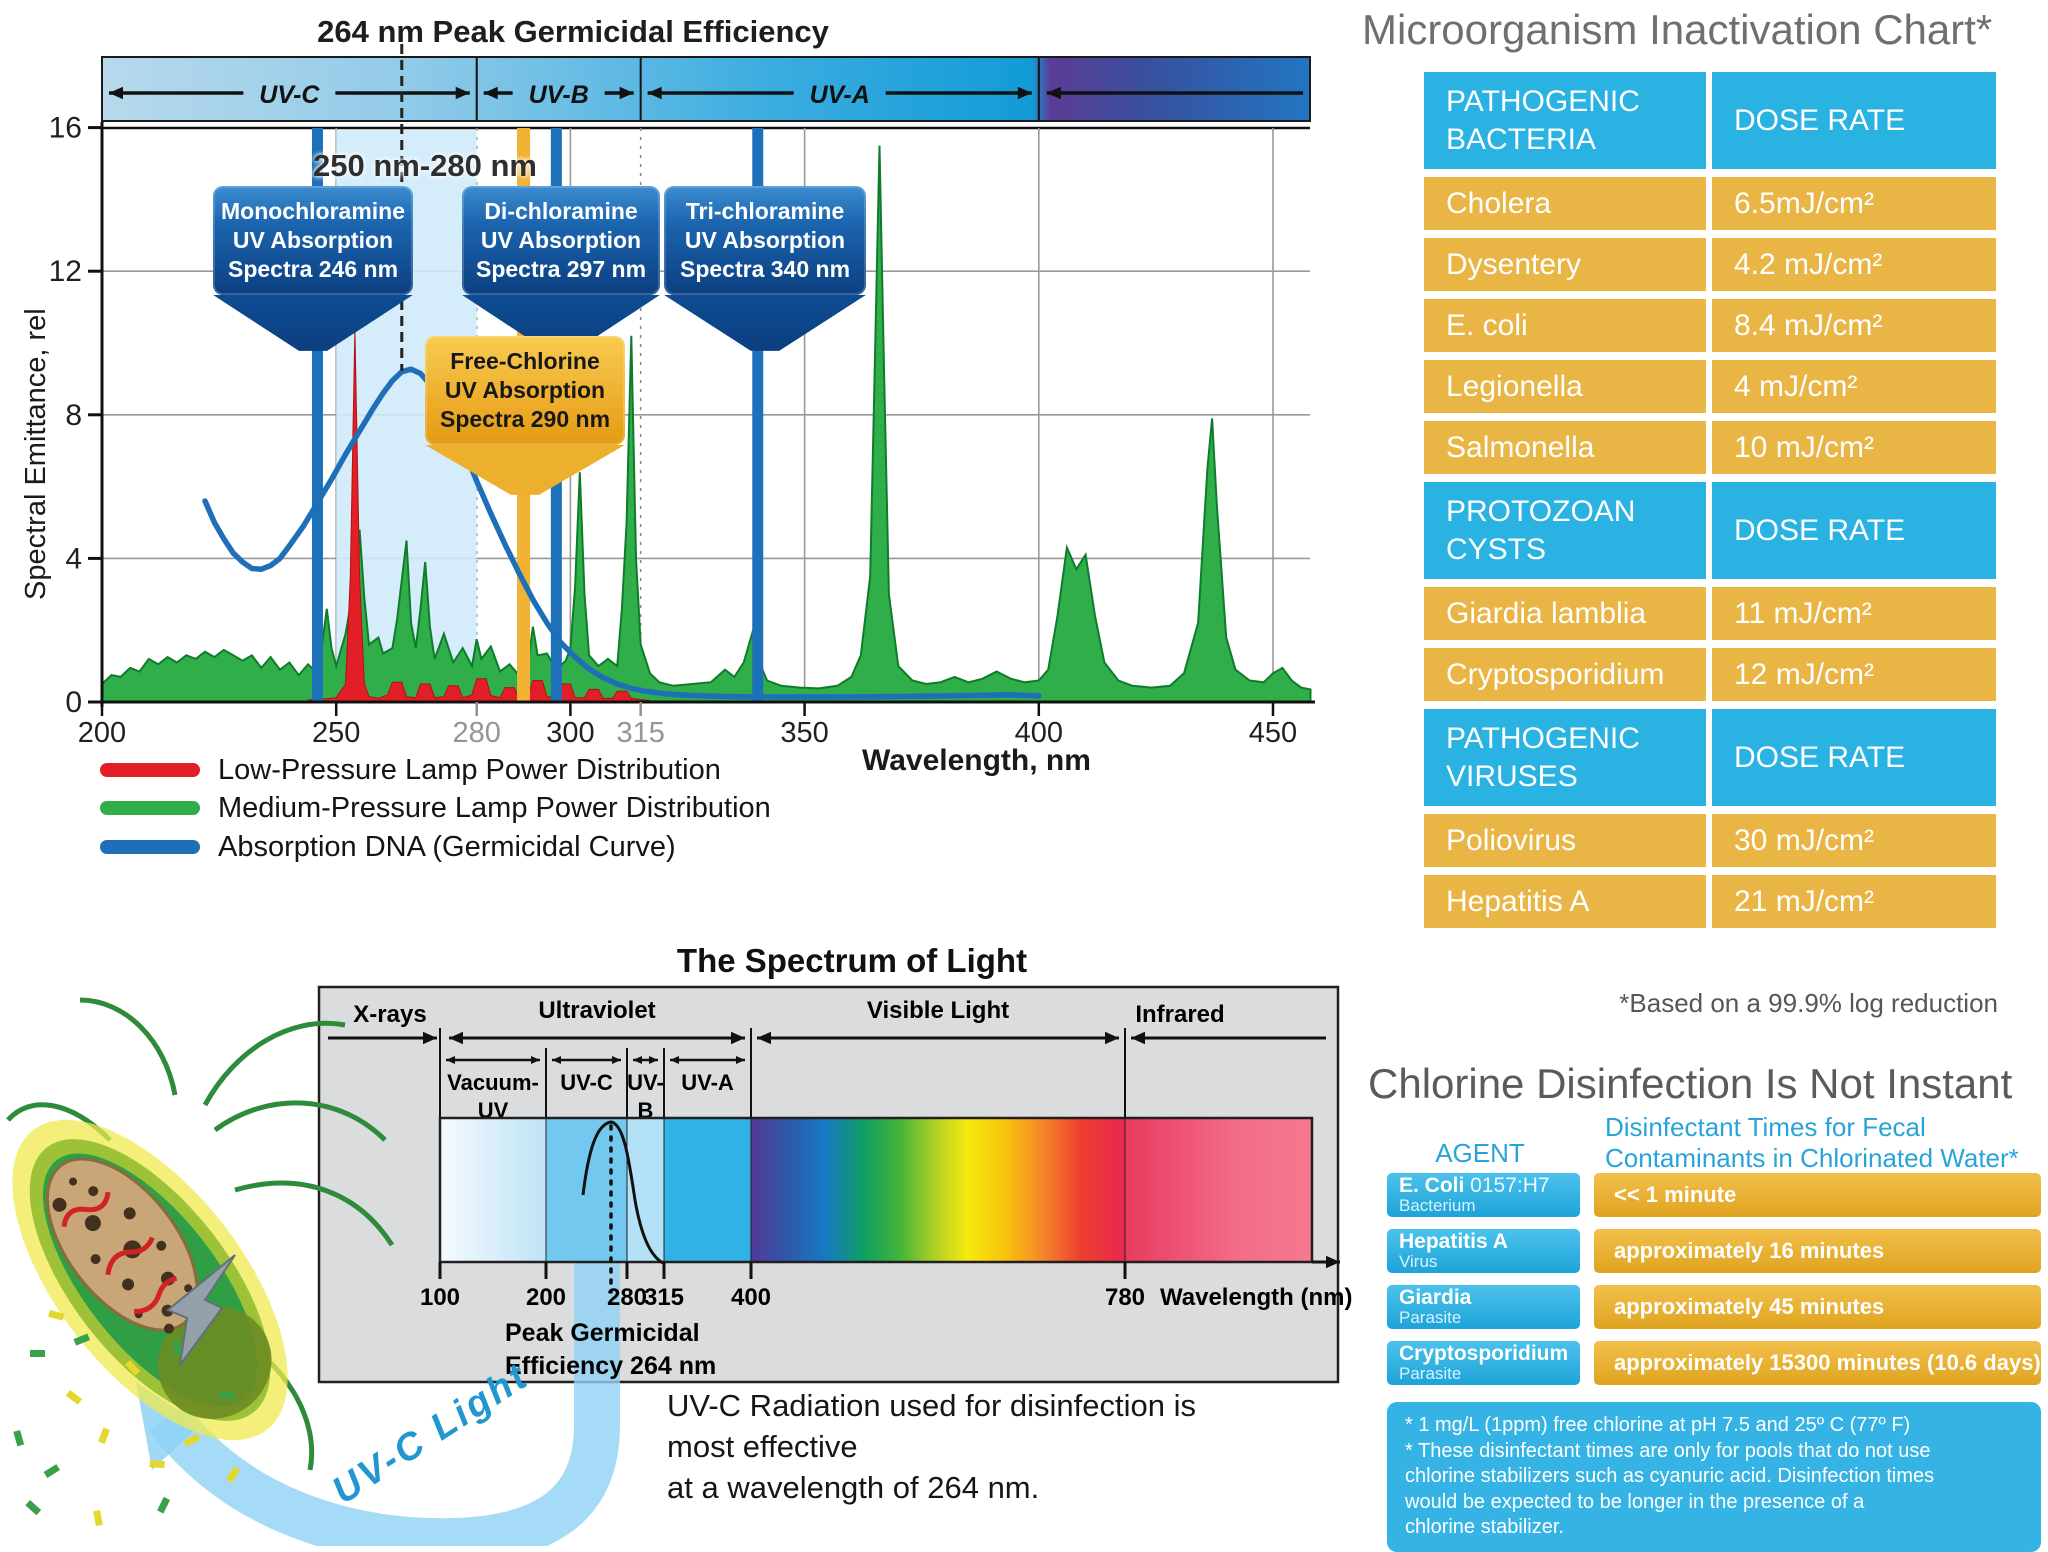 The image size is (2048, 1552). I want to click on agent-type: Virus, so click(1418, 1261).